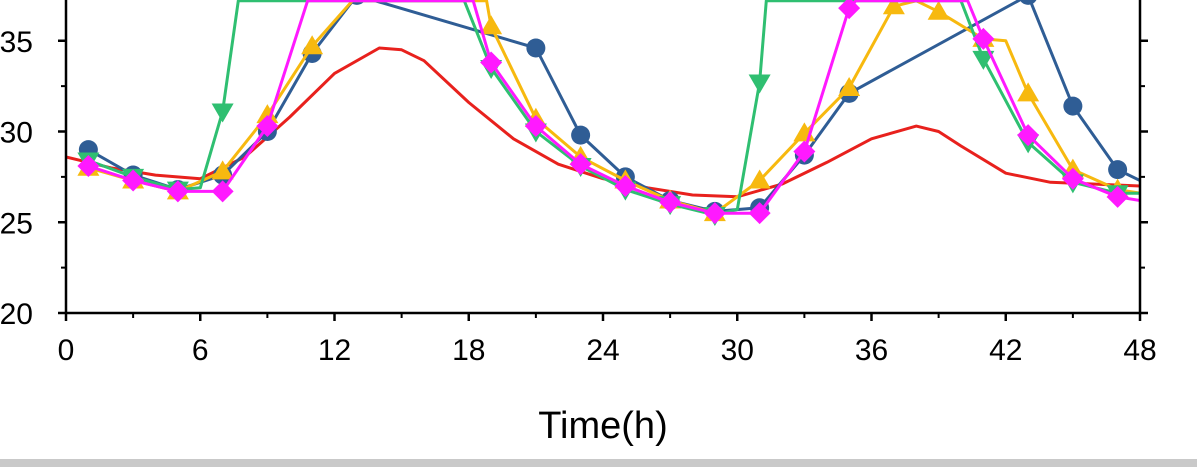  What do you see at coordinates (16, 133) in the screenshot?
I see `y-tick-label: 30` at bounding box center [16, 133].